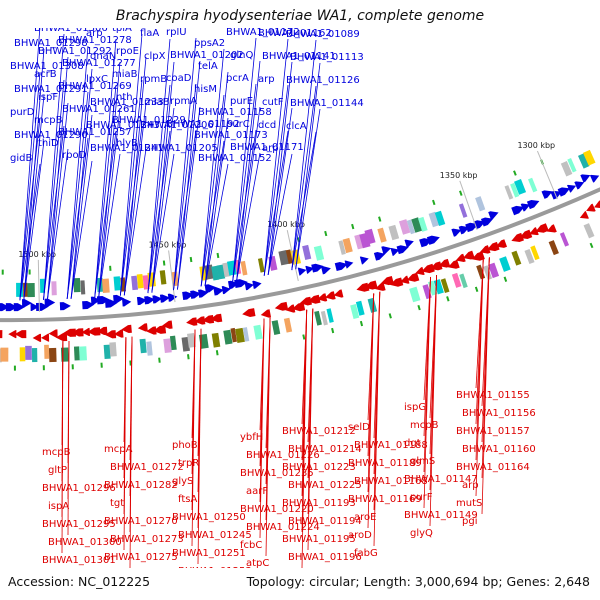 This screenshot has height=600, width=600. I want to click on forward-gene-label: BHWA1_01298, so click(51, 43).